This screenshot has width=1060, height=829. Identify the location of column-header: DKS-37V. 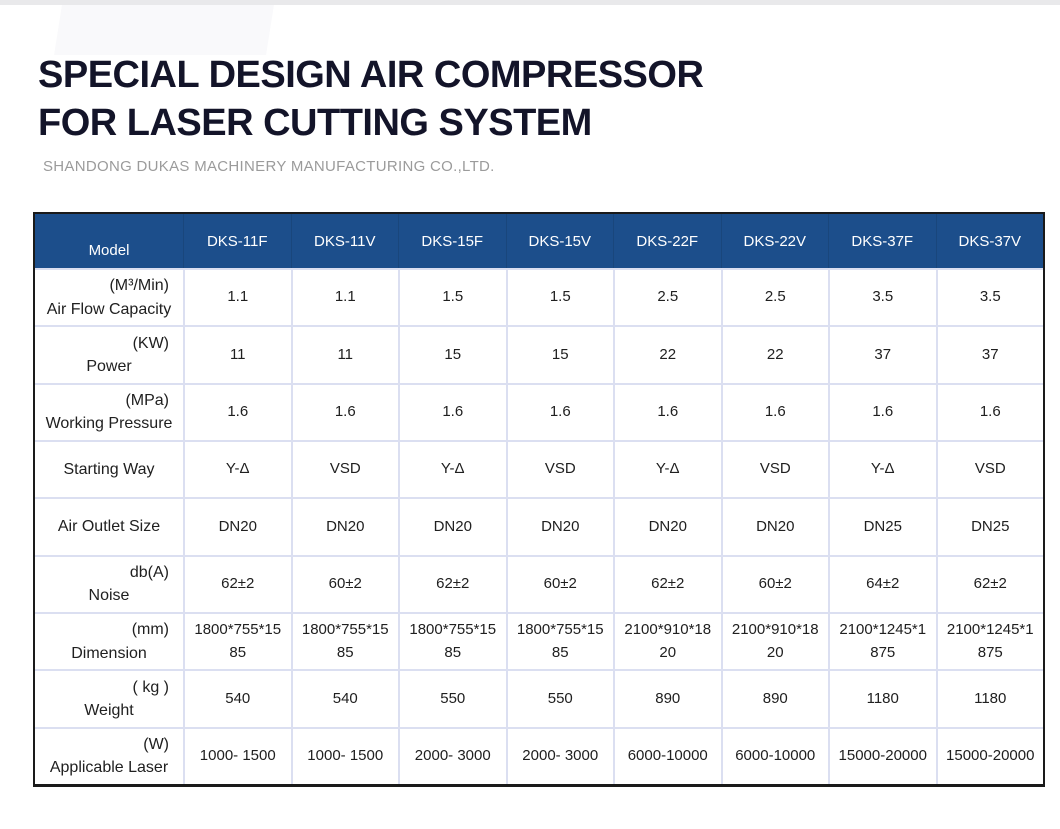
(989, 241).